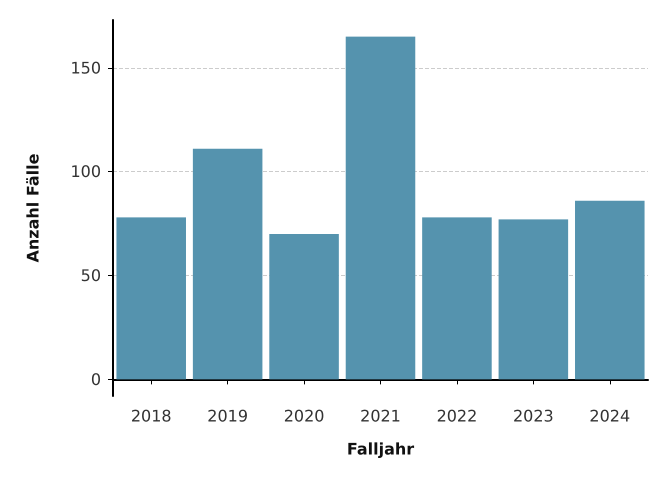  Describe the element at coordinates (533, 416) in the screenshot. I see `x-tick-label: 2023` at that location.